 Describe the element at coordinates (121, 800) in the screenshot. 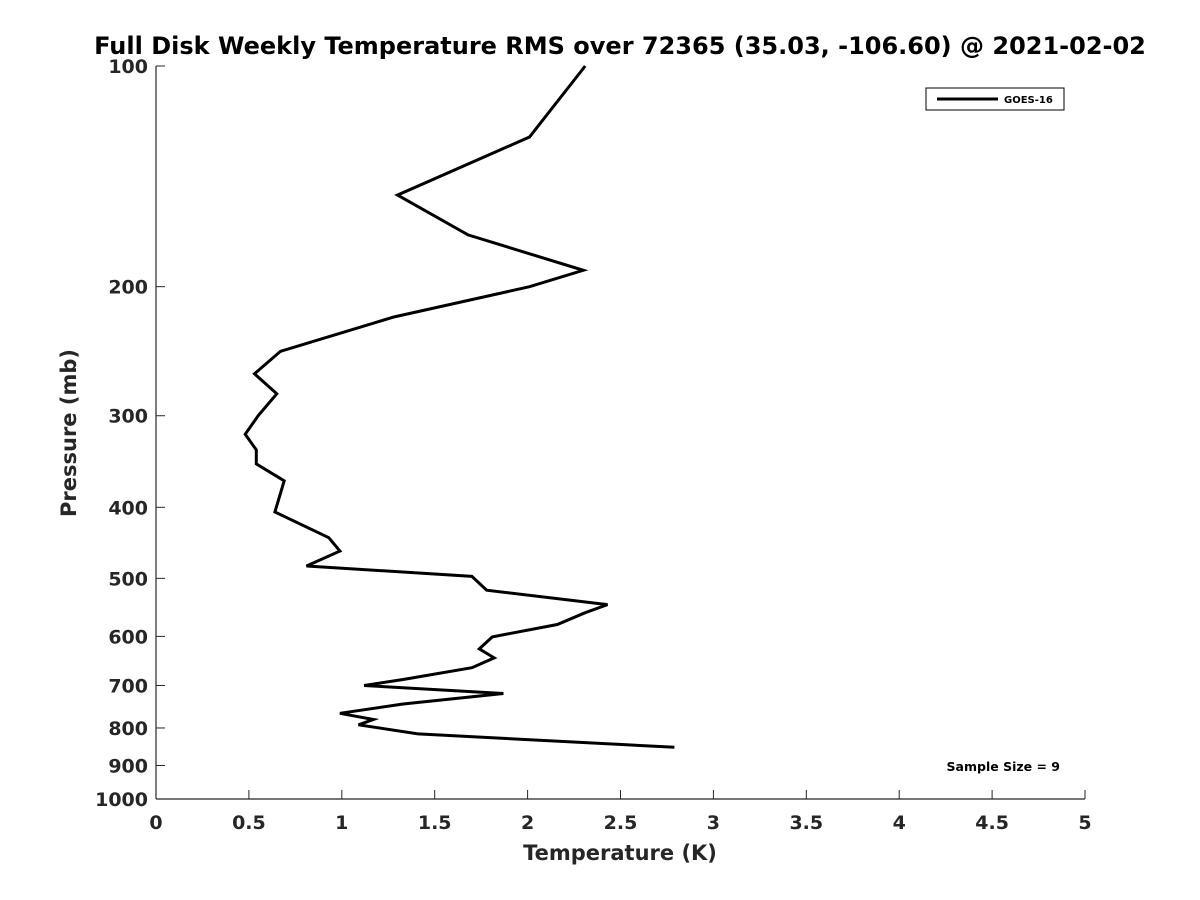

I see `y-tick-label: 1000` at that location.